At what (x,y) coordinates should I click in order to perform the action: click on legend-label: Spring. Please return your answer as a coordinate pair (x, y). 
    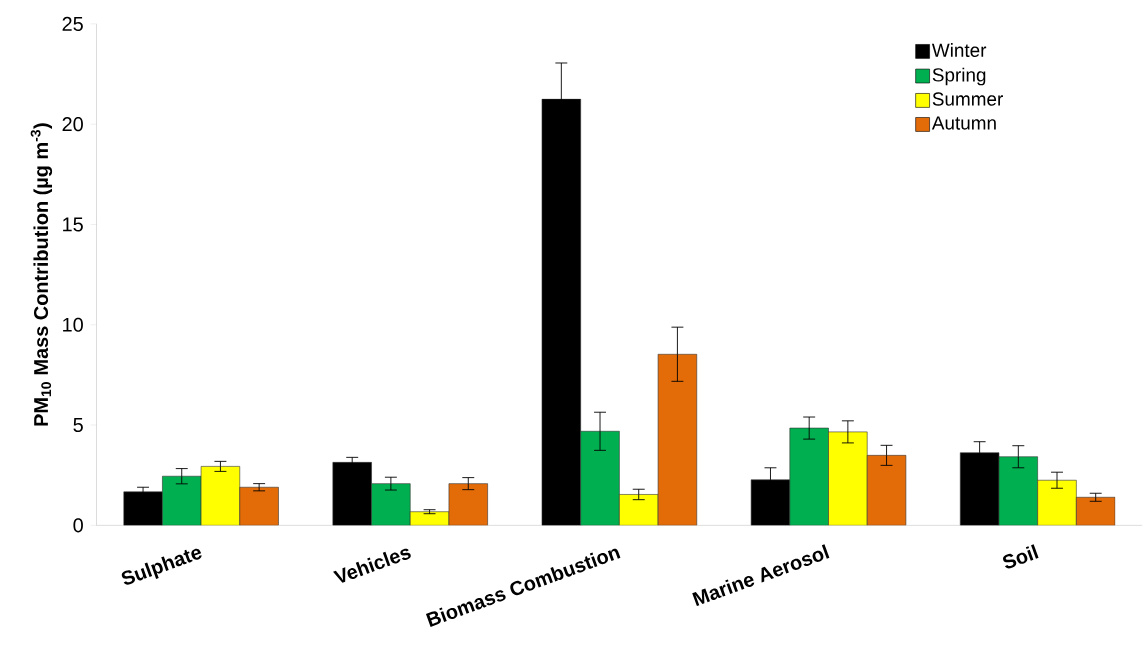
    Looking at the image, I should click on (959, 76).